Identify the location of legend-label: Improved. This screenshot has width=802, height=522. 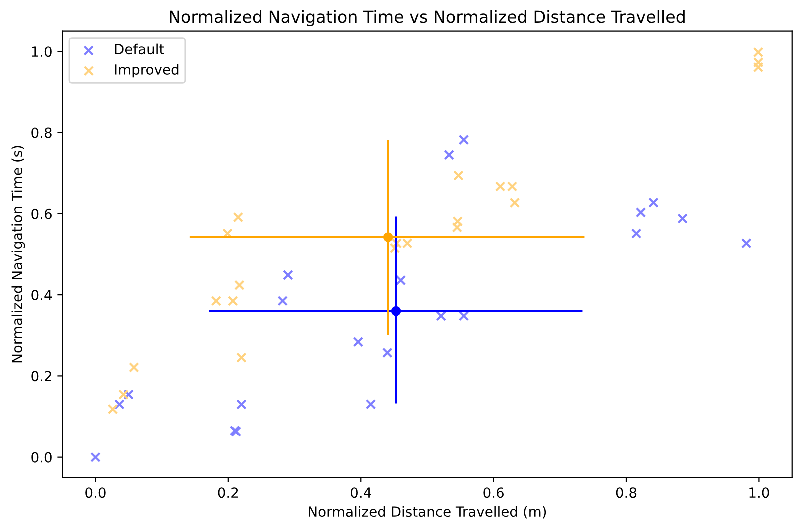
(147, 71).